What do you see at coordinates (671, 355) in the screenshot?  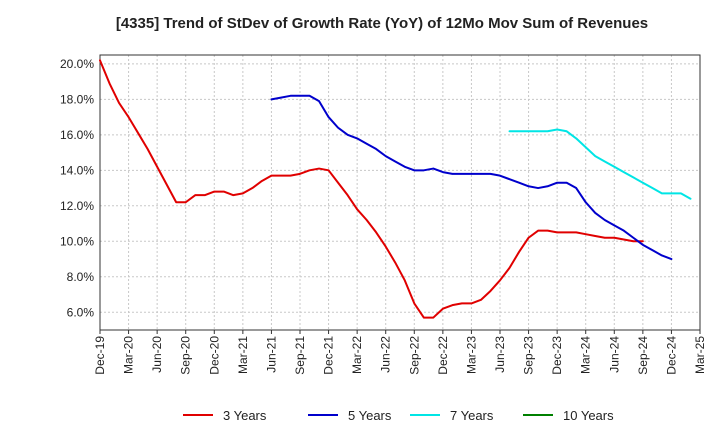 I see `x-tick-label: Dec-24` at bounding box center [671, 355].